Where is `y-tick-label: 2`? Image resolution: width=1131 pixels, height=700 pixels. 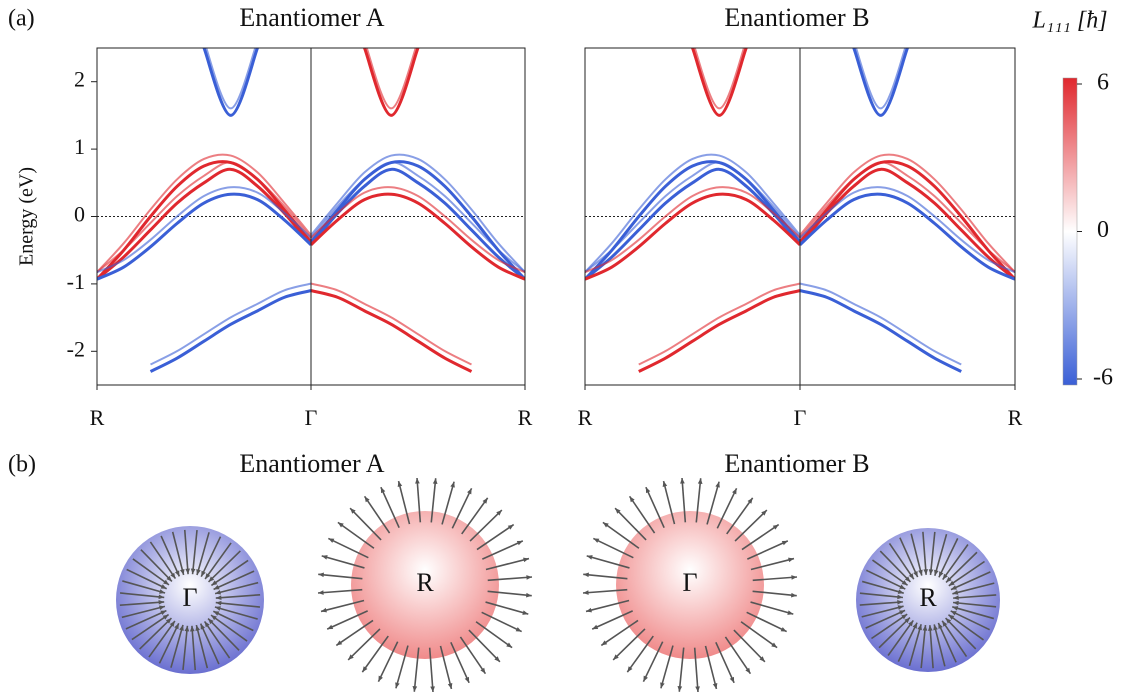
y-tick-label: 2 is located at coordinates (79, 79).